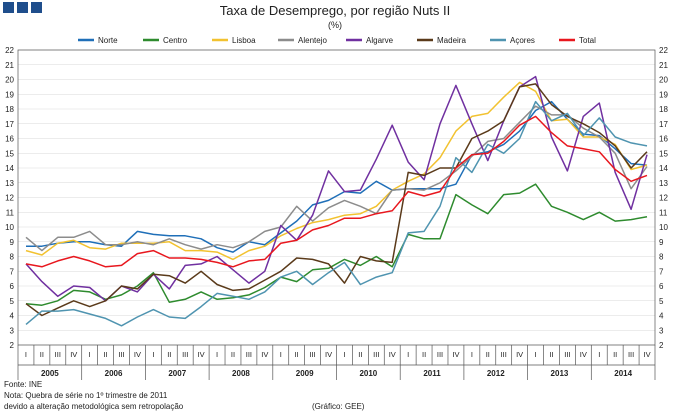 This screenshot has height=416, width=681. What do you see at coordinates (9, 139) in the screenshot?
I see `y-tick-label: 16` at bounding box center [9, 139].